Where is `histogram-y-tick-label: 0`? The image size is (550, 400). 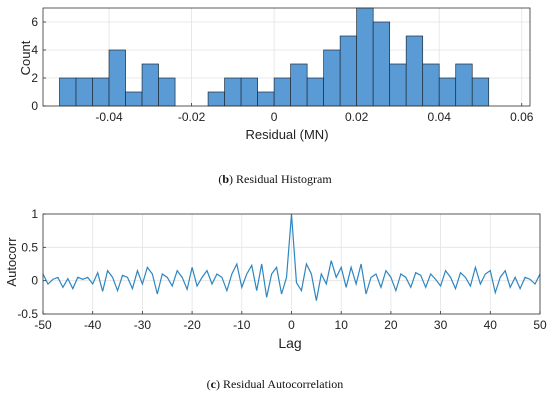
histogram-y-tick-label: 0 is located at coordinates (34, 106).